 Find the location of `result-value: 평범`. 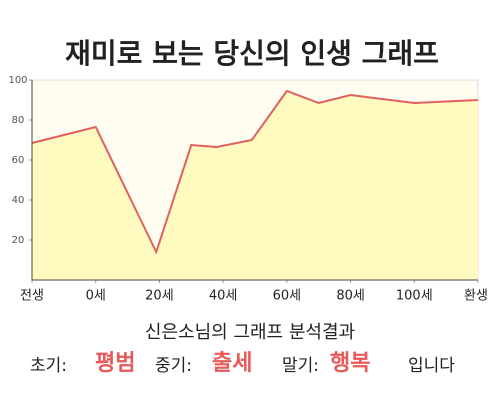

result-value: 평범 is located at coordinates (115, 363).